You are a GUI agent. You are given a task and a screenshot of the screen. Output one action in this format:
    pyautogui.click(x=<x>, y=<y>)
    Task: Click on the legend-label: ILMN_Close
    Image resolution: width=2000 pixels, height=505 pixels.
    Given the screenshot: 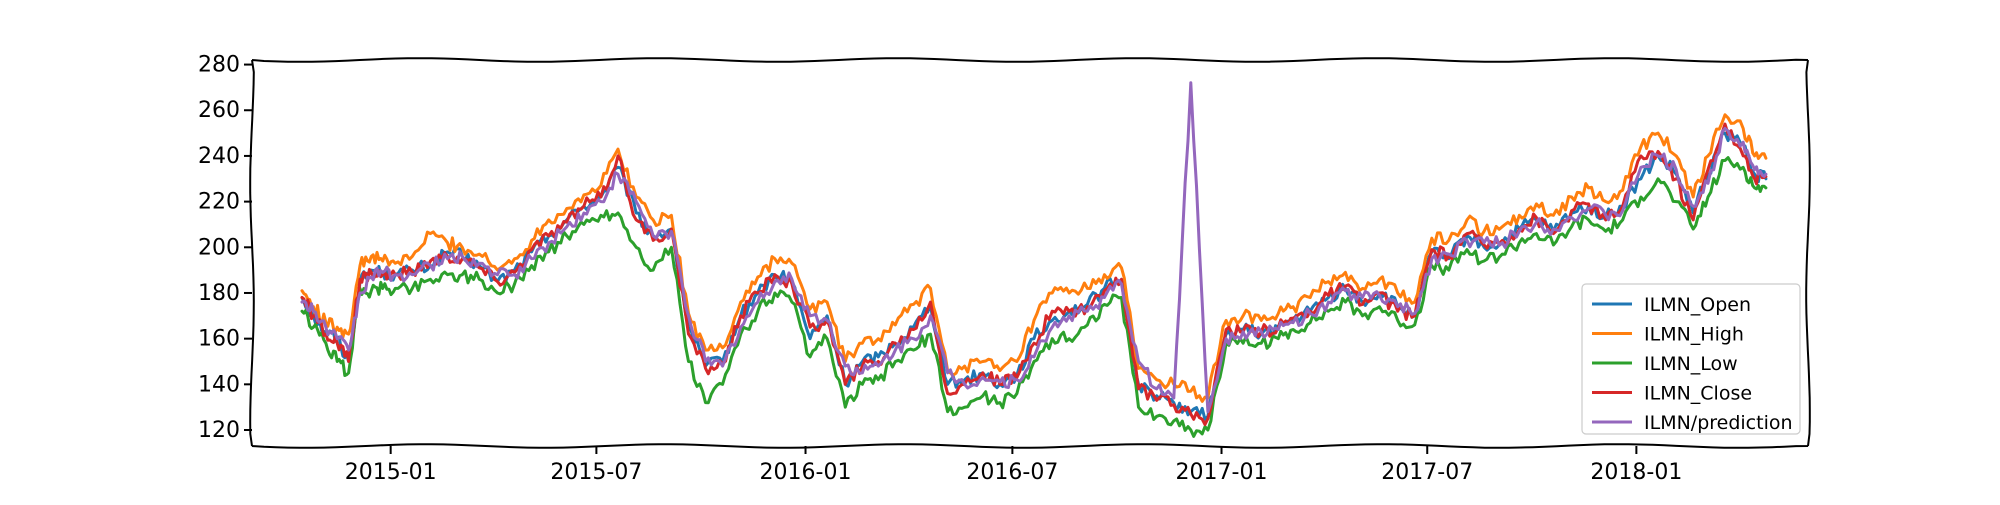 What is the action you would take?
    pyautogui.click(x=1698, y=394)
    